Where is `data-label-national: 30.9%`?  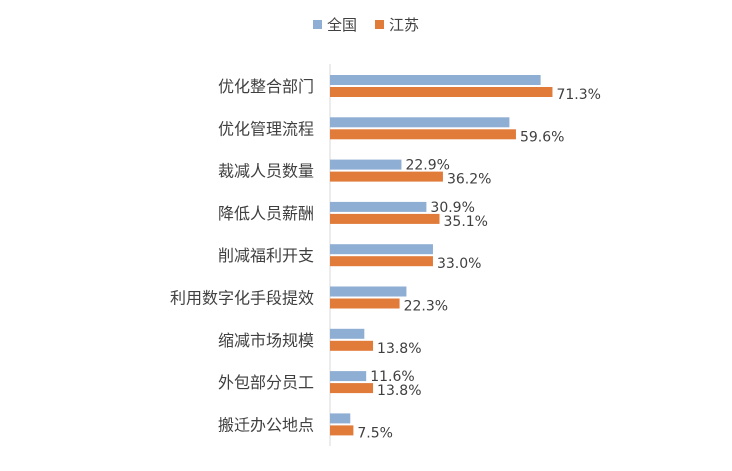
data-label-national: 30.9% is located at coordinates (452, 208).